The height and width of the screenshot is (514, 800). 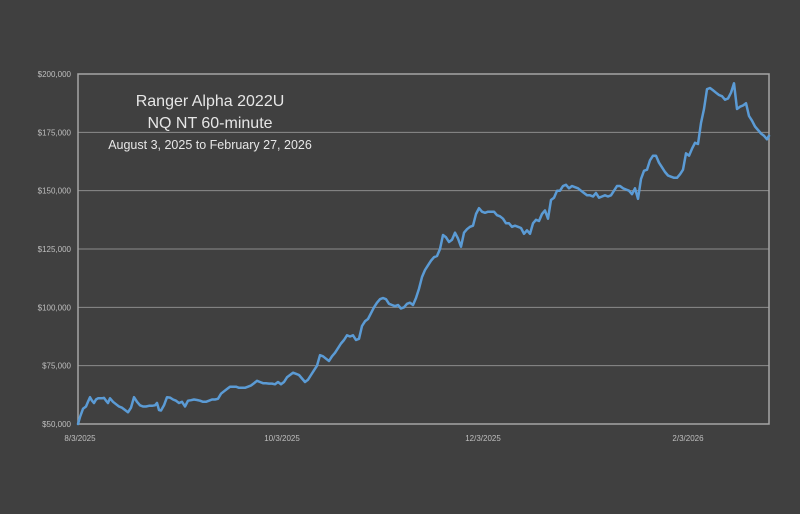 What do you see at coordinates (282, 438) in the screenshot?
I see `x-tick-label: 10/3/2025` at bounding box center [282, 438].